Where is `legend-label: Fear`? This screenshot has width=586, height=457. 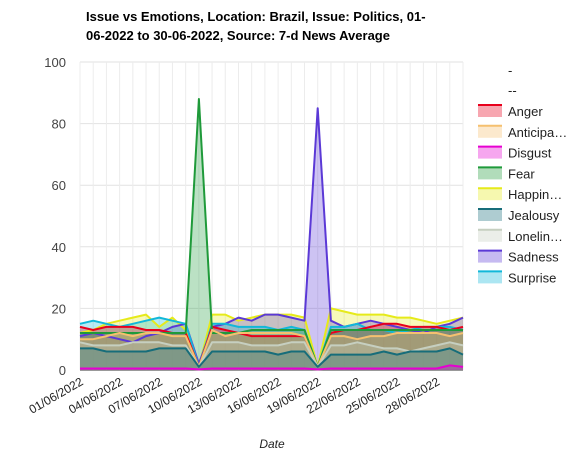 legend-label: Fear is located at coordinates (521, 173).